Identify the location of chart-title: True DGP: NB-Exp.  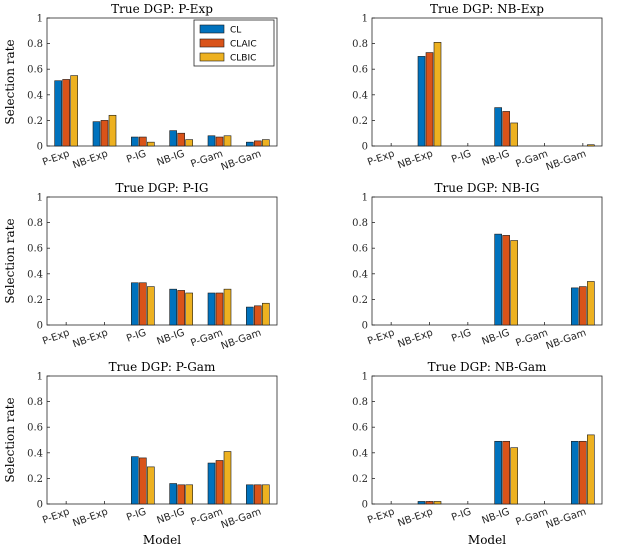
(487, 9).